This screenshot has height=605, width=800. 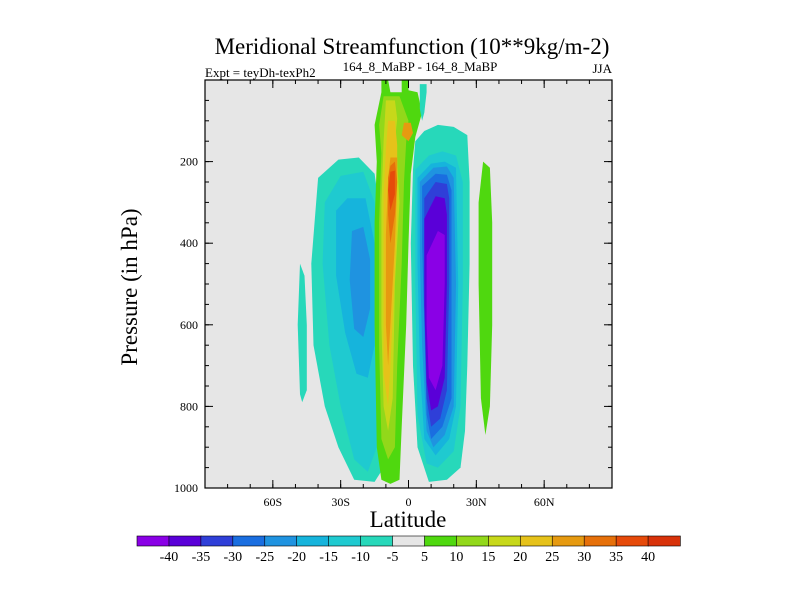 What do you see at coordinates (296, 557) in the screenshot?
I see `colorbar-label: -20` at bounding box center [296, 557].